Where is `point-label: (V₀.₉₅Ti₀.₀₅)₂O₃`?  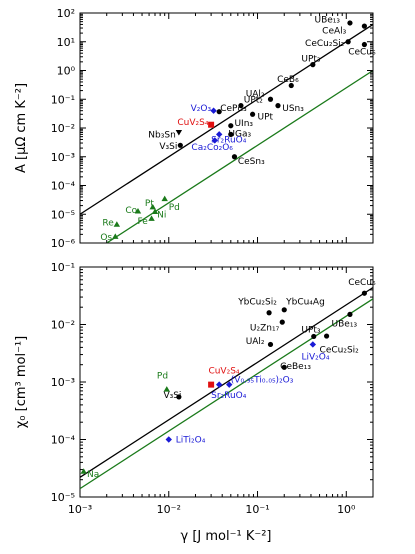
point-label: (V₀.₉₅Ti₀.₀₅)₂O₃ is located at coordinates (262, 381).